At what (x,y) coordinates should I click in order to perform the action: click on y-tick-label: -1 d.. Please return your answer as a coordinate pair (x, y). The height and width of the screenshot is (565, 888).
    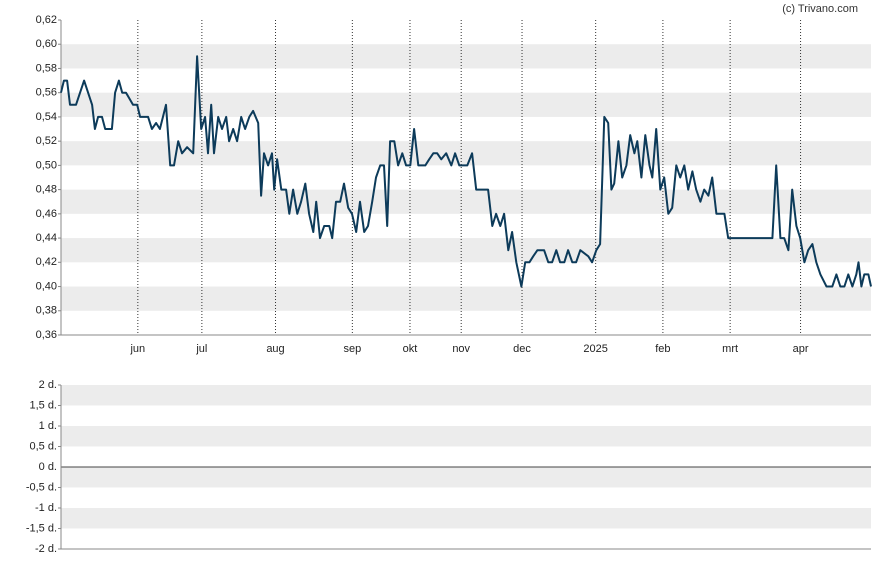
    Looking at the image, I should click on (46, 508).